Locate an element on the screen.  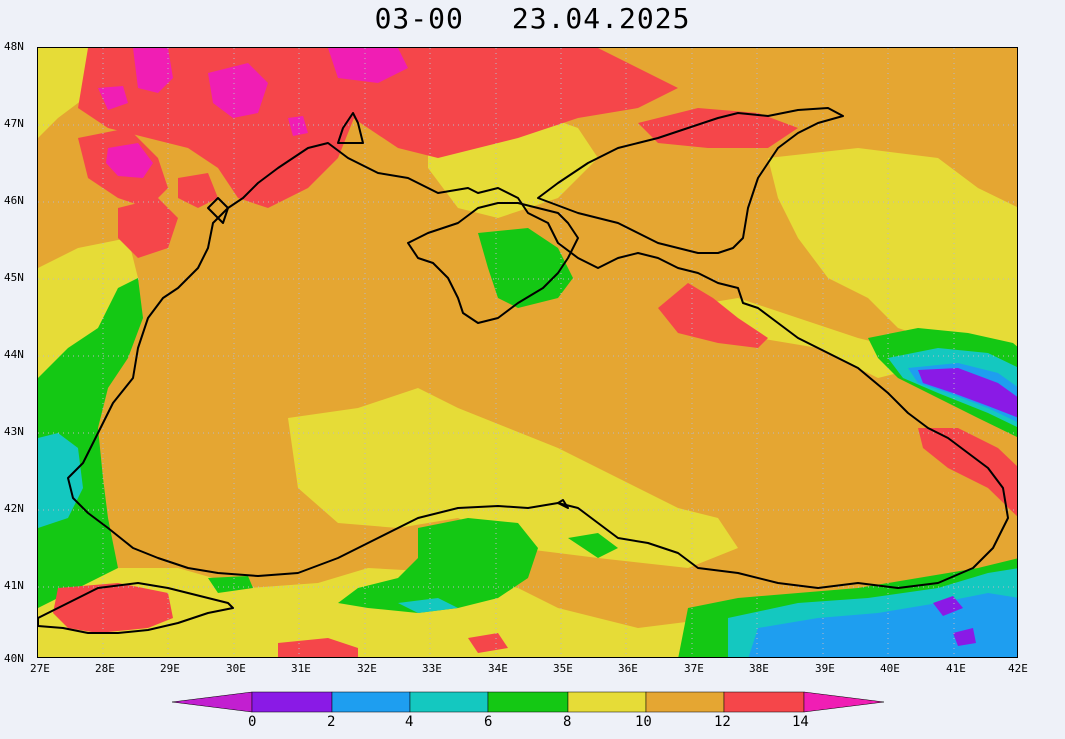
lon-label-36: 36E is located at coordinates (628, 668).